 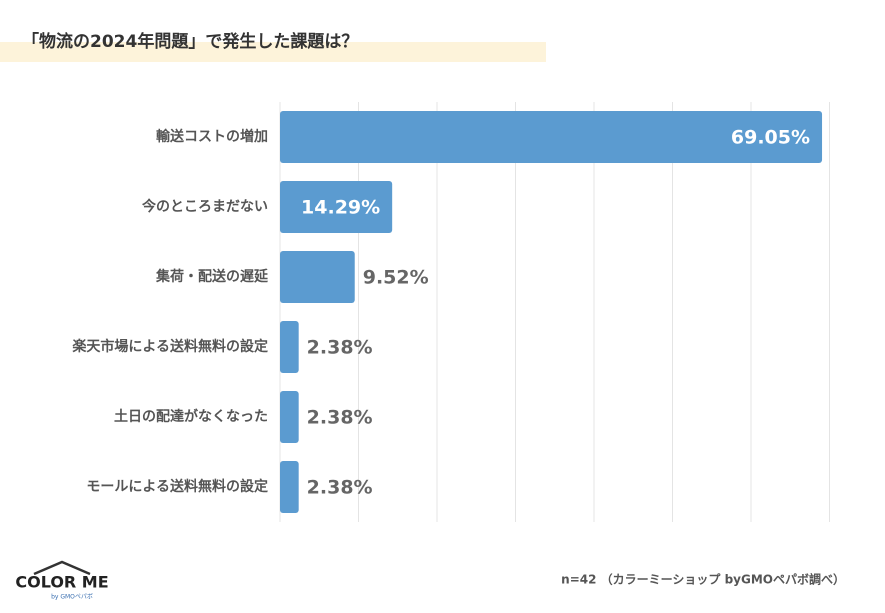 What do you see at coordinates (62, 568) in the screenshot?
I see `logo-roof` at bounding box center [62, 568].